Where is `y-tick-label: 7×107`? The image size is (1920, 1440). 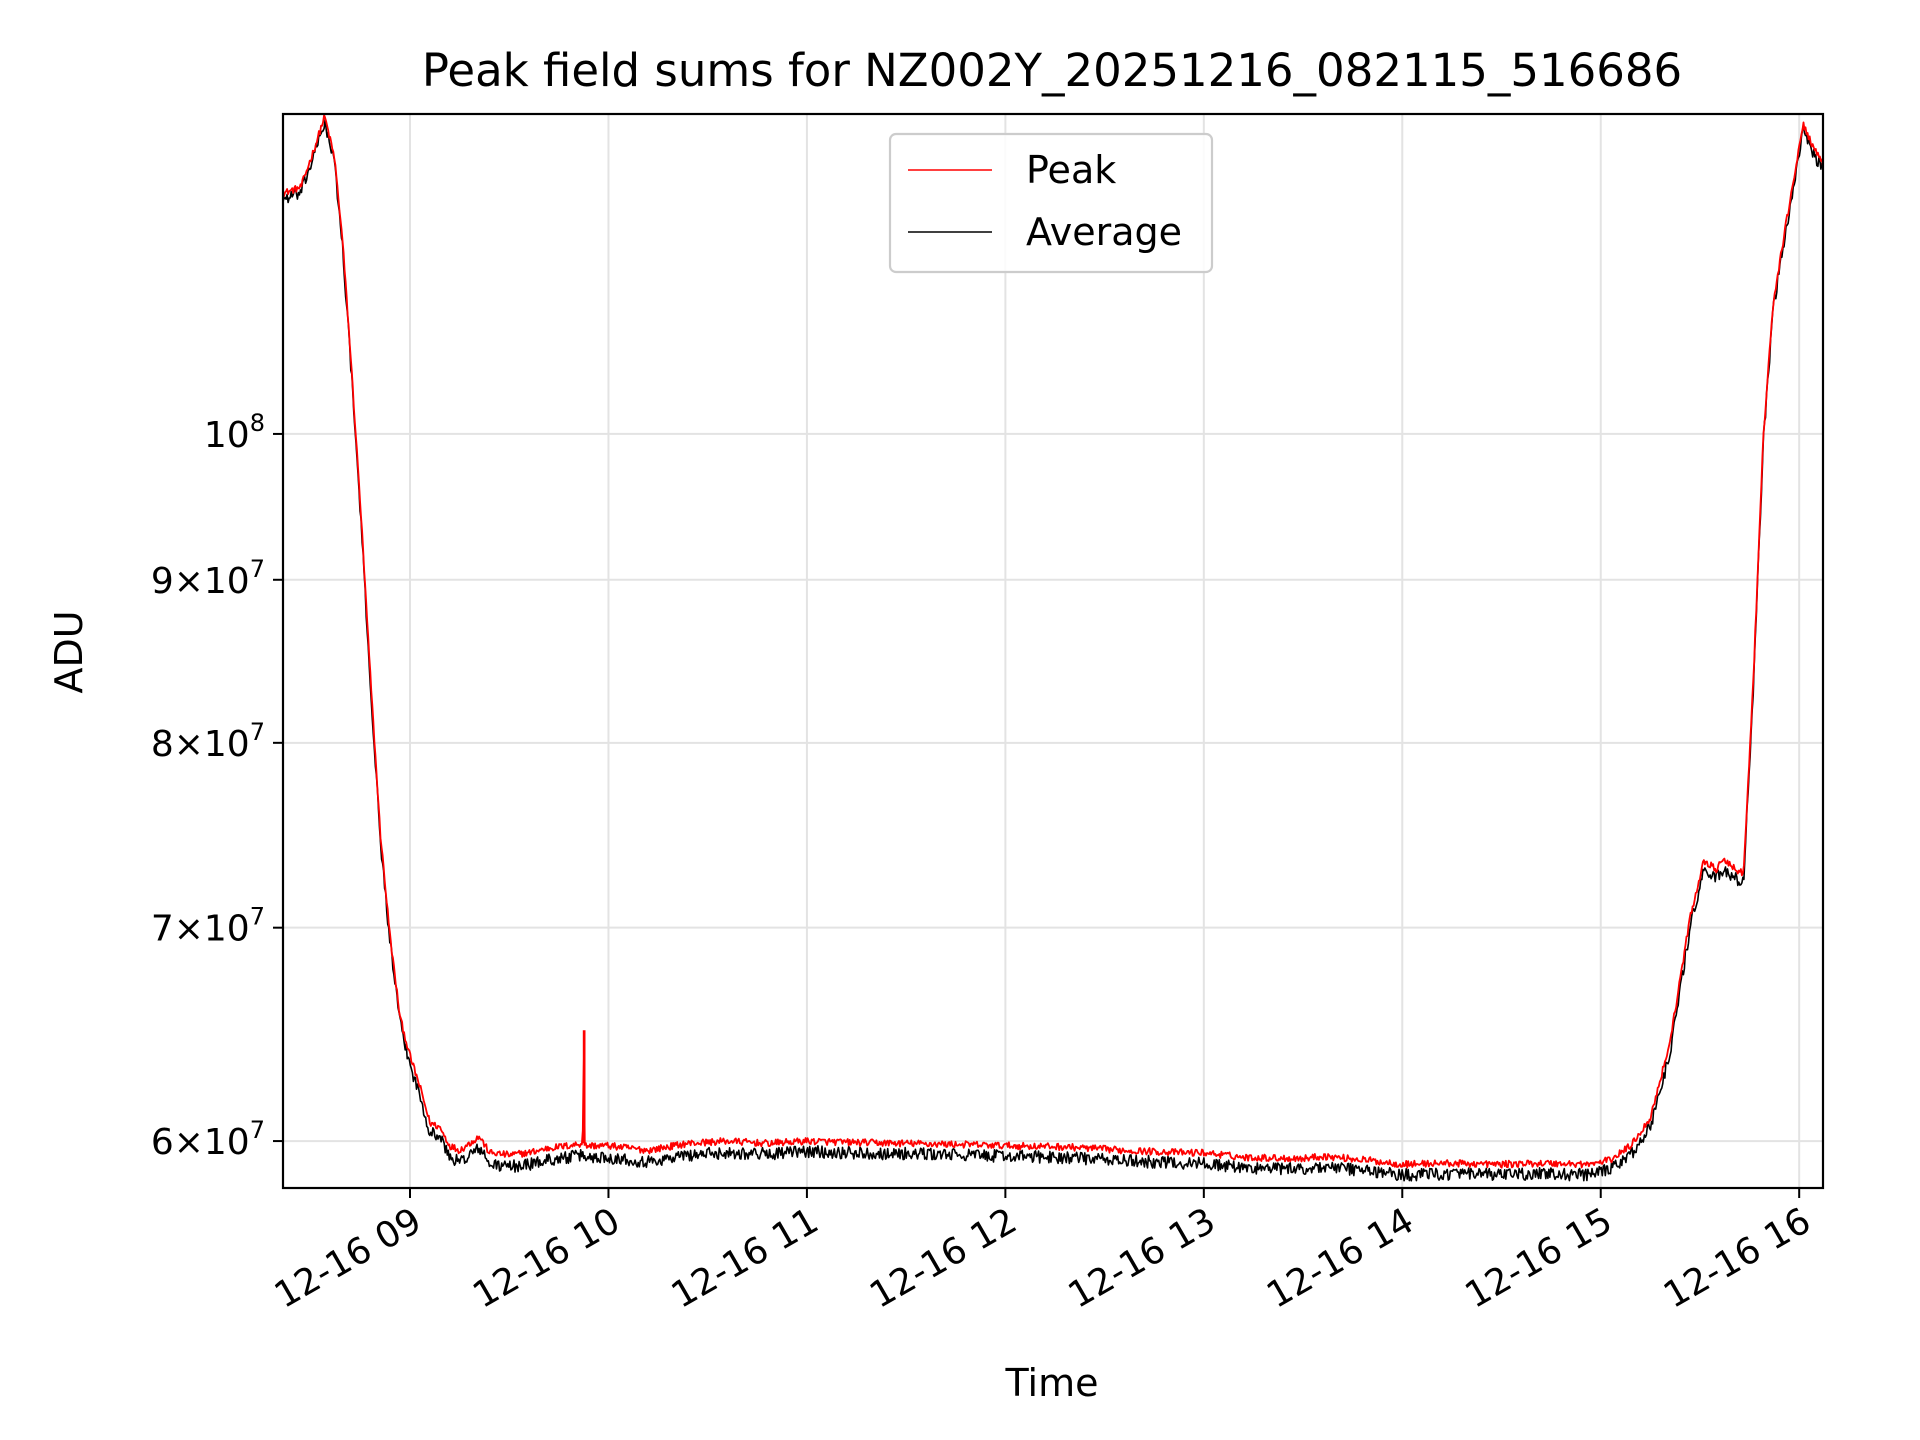
y-tick-label: 7×107 is located at coordinates (208, 926).